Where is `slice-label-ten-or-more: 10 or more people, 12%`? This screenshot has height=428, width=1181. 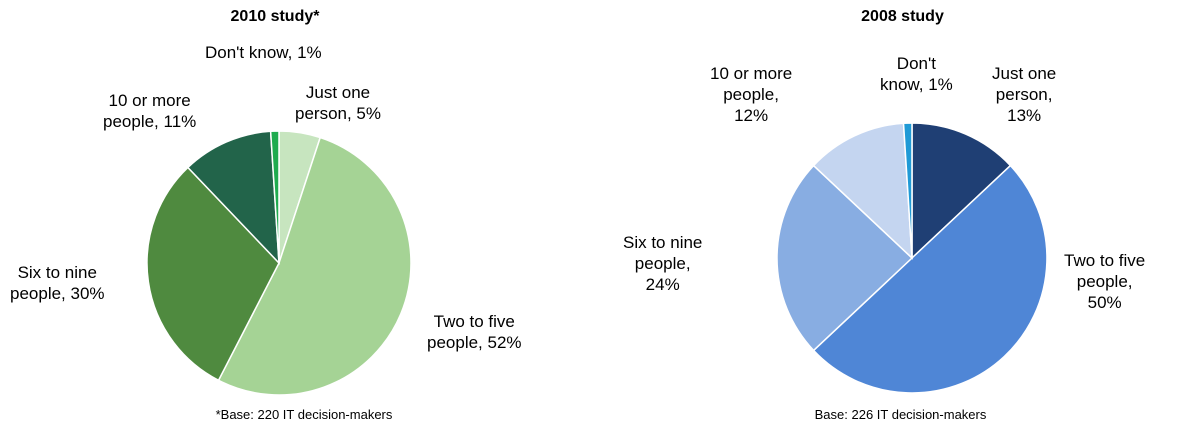
slice-label-ten-or-more: 10 or more people, 12% is located at coordinates (751, 94).